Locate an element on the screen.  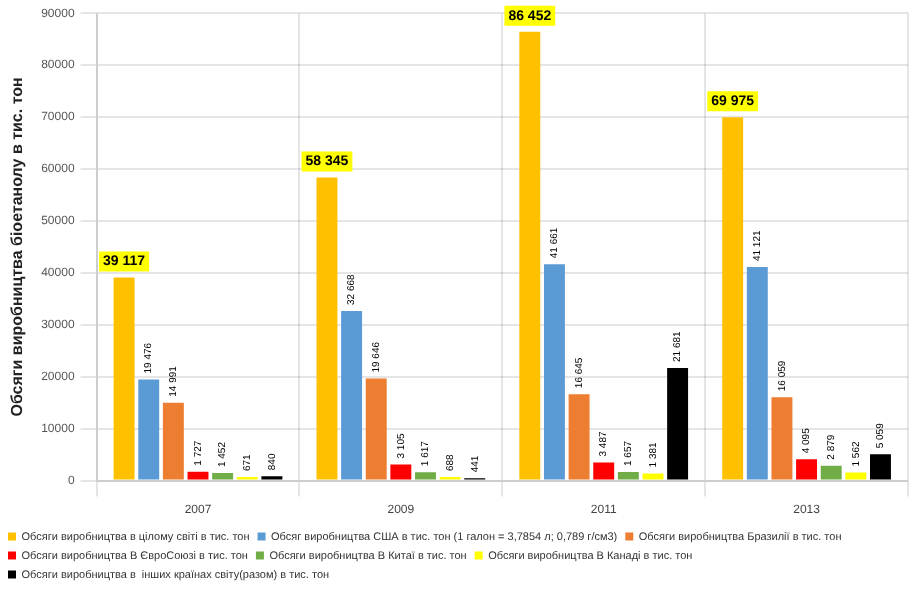
y-axis-title: Обсяги виробництва біоетанолу в тис. тон is located at coordinates (17, 246).